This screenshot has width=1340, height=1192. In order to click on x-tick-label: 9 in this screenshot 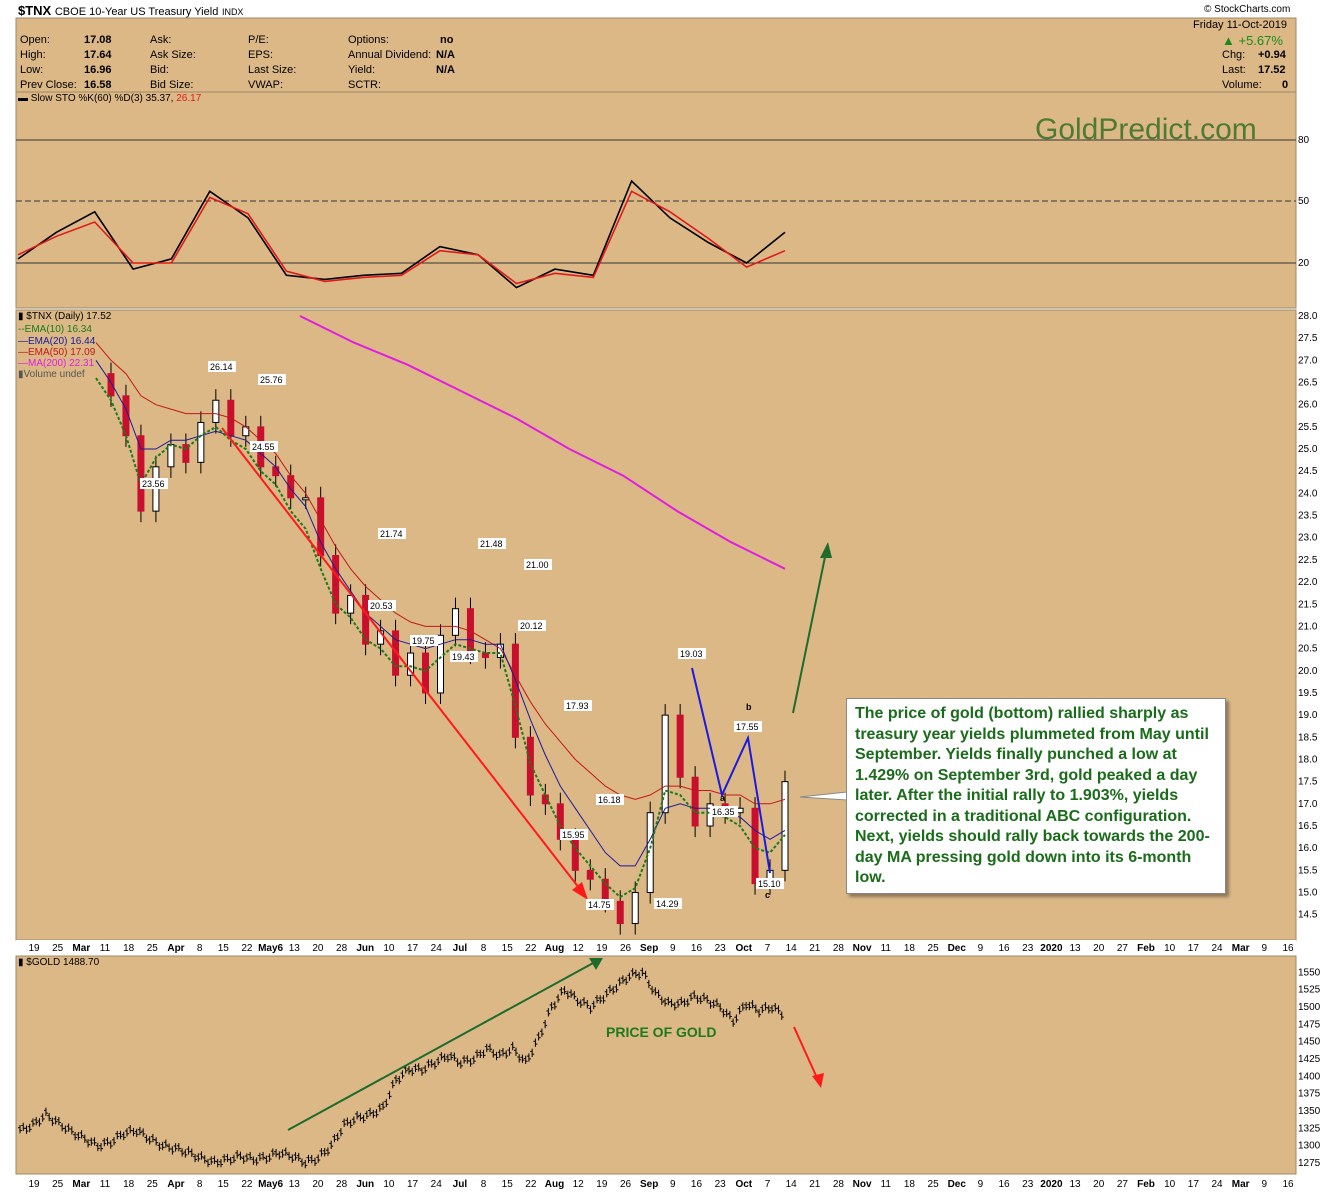, I will do `click(981, 948)`.